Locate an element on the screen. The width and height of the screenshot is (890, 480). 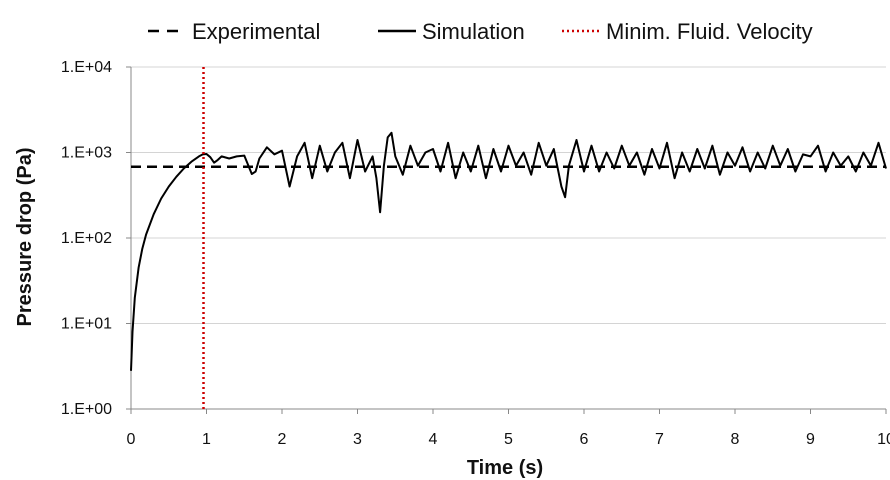
y-tick-label: 1.E+00 is located at coordinates (86, 409).